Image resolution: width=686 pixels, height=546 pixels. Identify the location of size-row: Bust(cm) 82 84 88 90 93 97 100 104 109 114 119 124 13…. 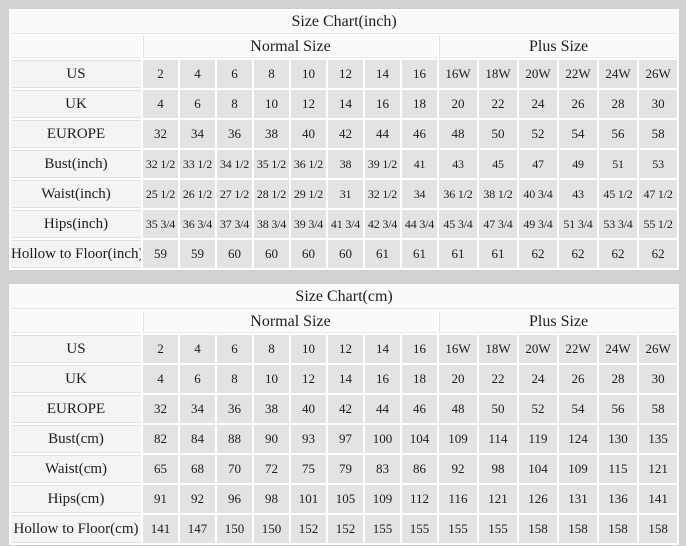
(344, 439).